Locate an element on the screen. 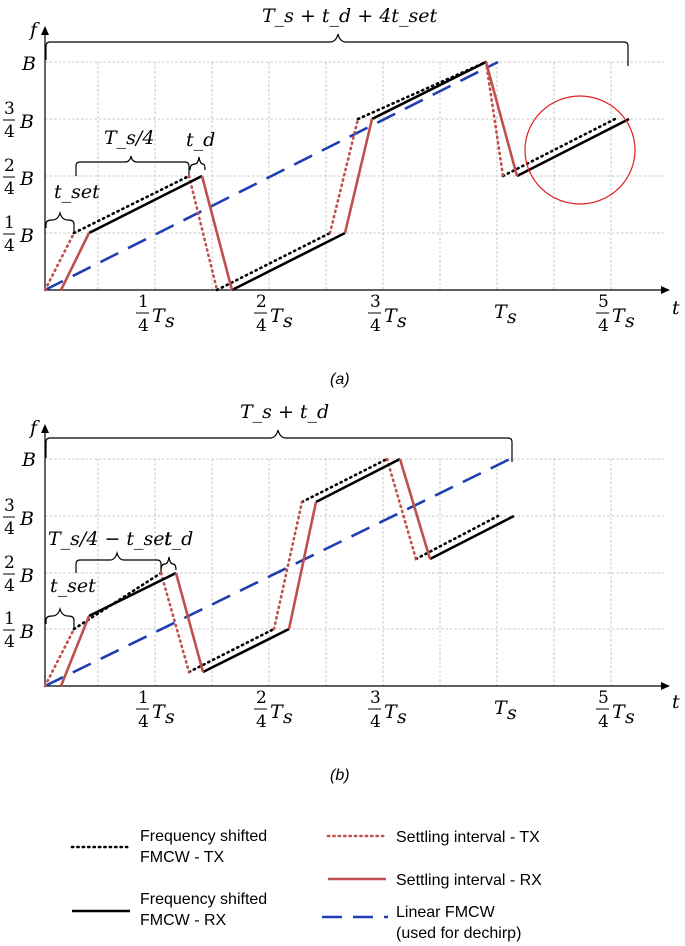  legend-item-rx: Frequency shifted FMCW - RX is located at coordinates (169, 910).